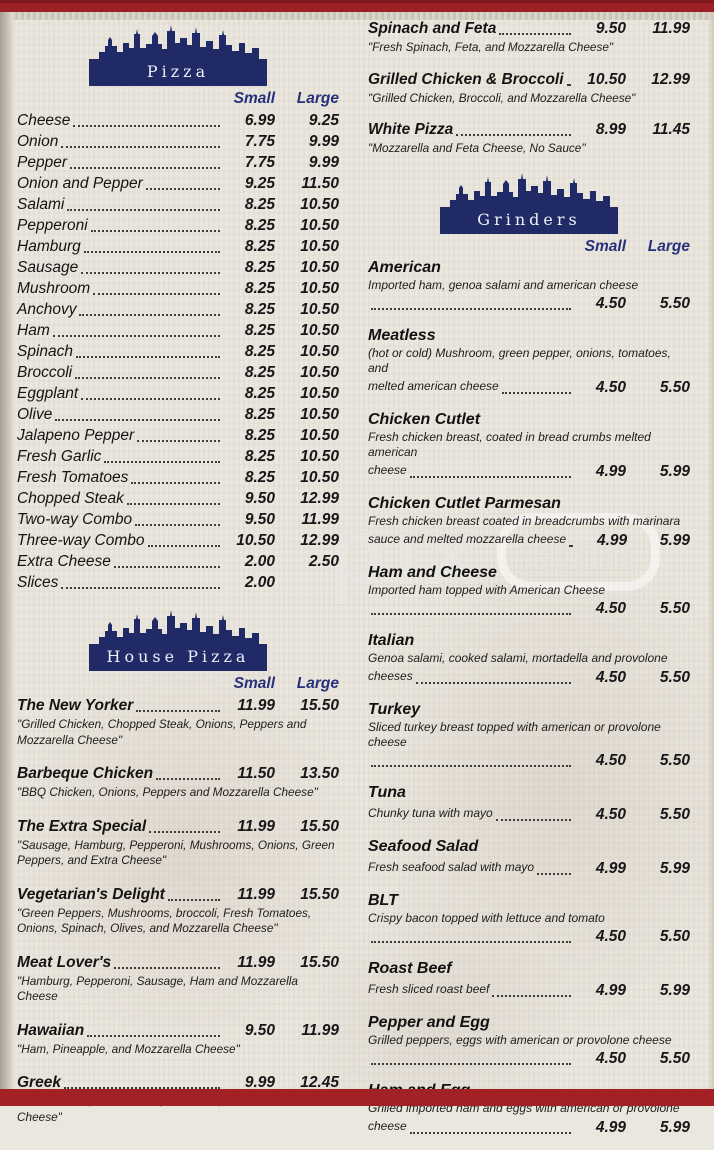 The height and width of the screenshot is (1150, 714). Describe the element at coordinates (605, 246) in the screenshot. I see `small-column-label: Small` at that location.